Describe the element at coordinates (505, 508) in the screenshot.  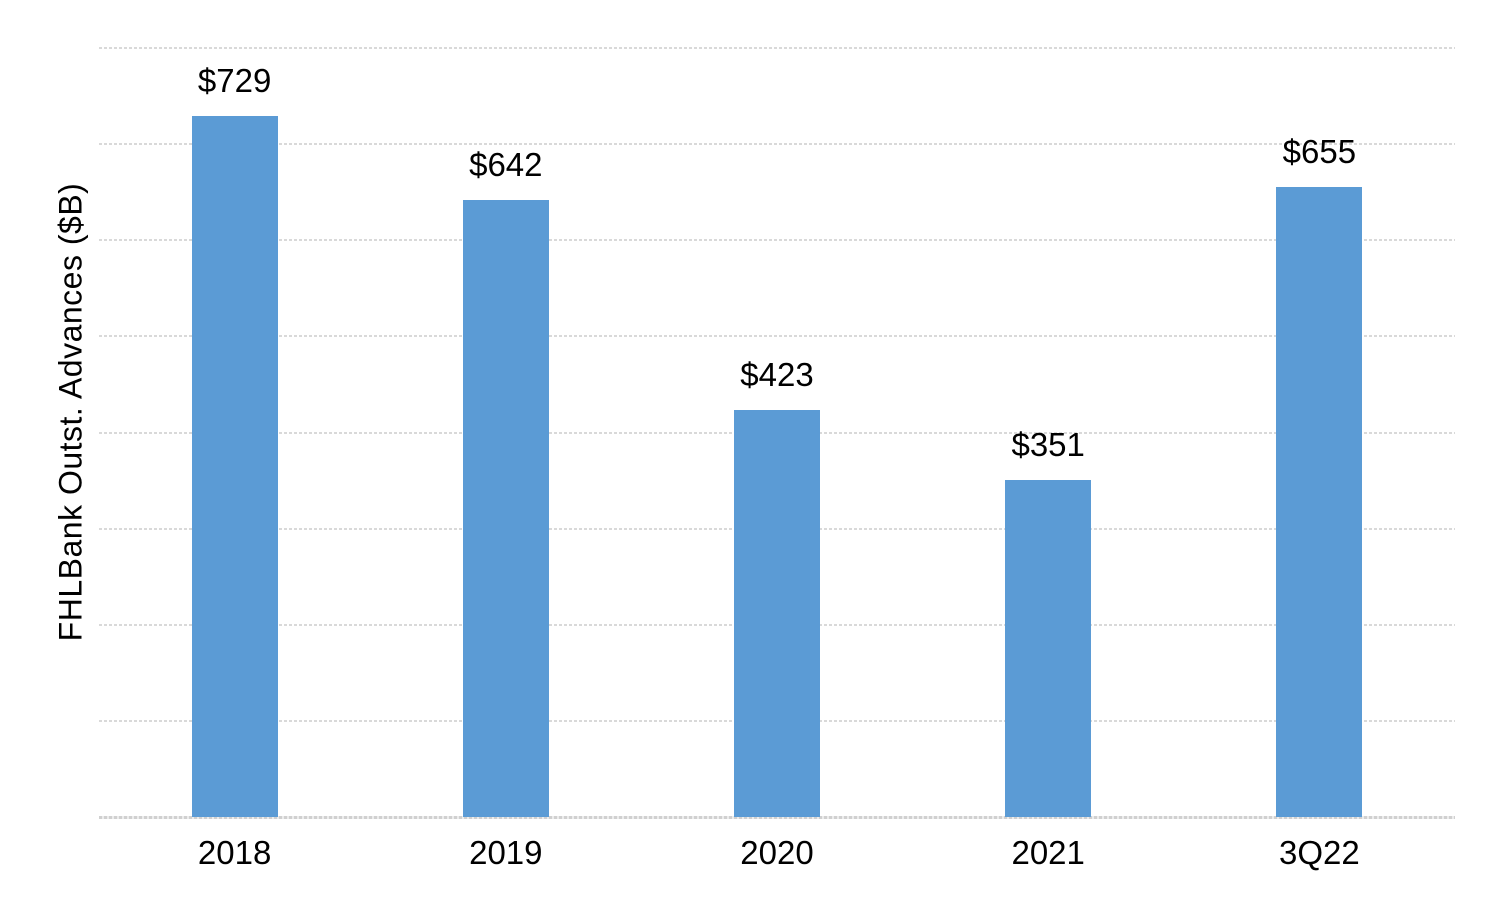
I see `bar-2019` at that location.